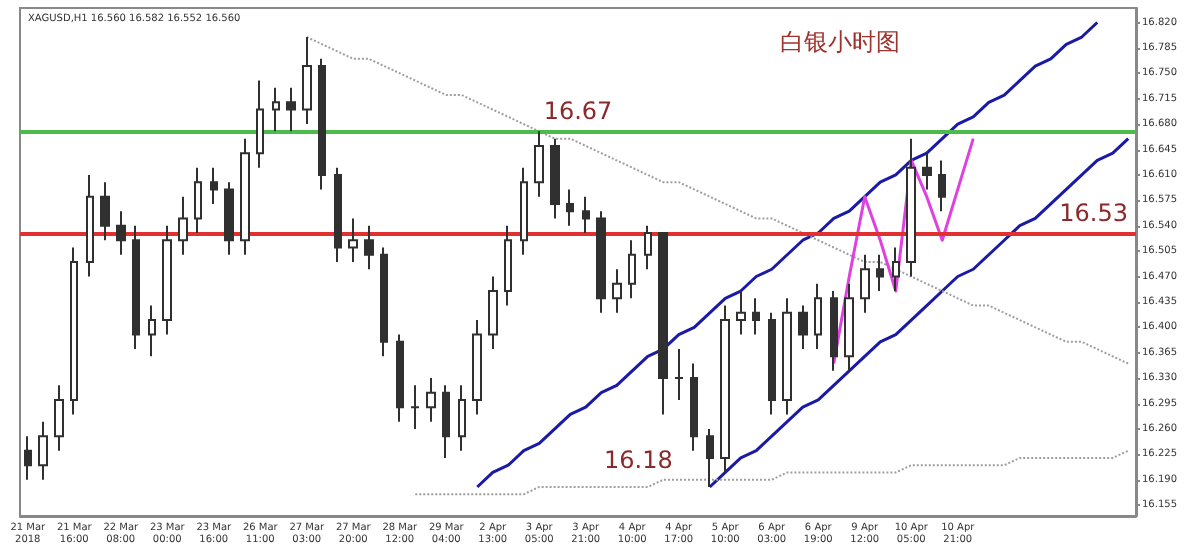 This screenshot has height=556, width=1200. What do you see at coordinates (638, 460) in the screenshot?
I see `annotation: 16.18` at bounding box center [638, 460].